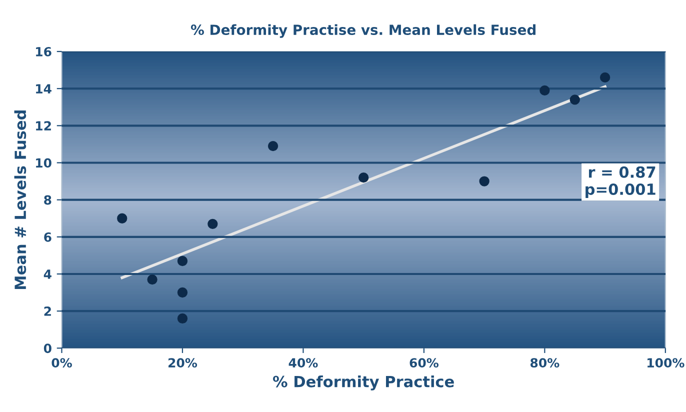  I want to click on x-tick-label: 80%, so click(545, 363).